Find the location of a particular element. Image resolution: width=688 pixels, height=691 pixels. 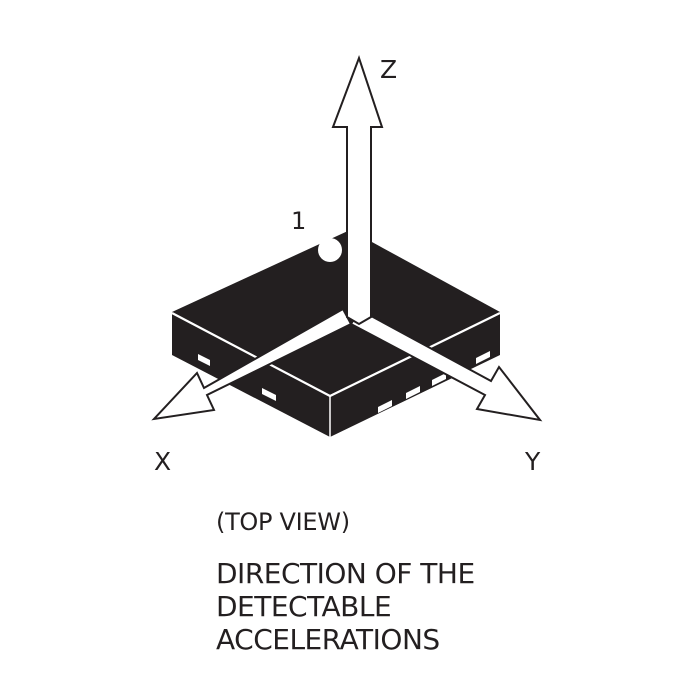

direction-caption-line: DIRECTION OF THE is located at coordinates (345, 573).